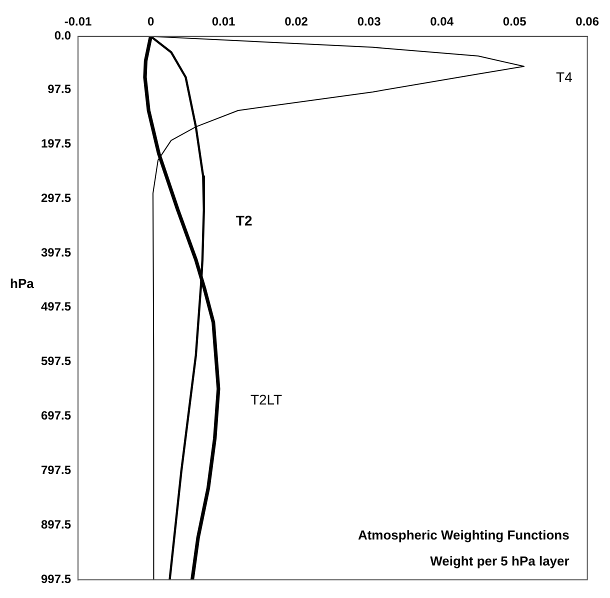 This screenshot has height=598, width=610. What do you see at coordinates (564, 77) in the screenshot?
I see `text: T4` at bounding box center [564, 77].